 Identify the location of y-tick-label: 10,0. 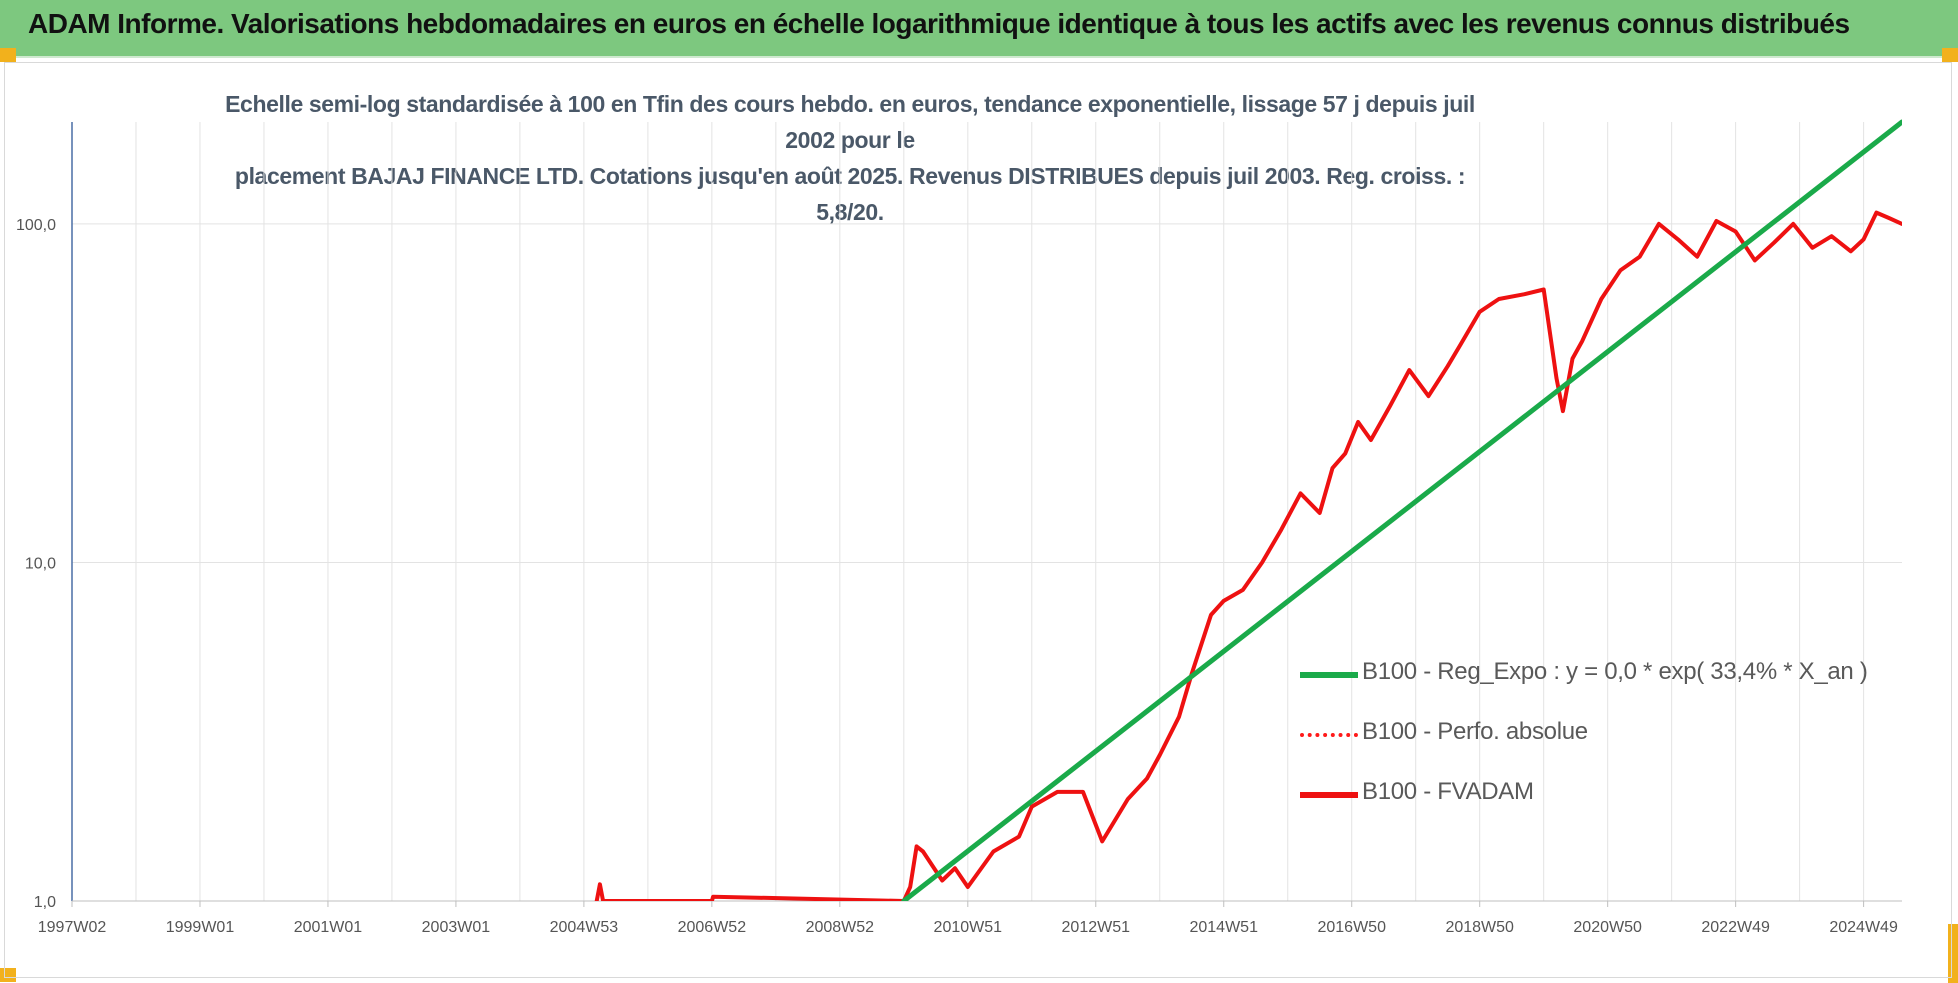
(40, 563).